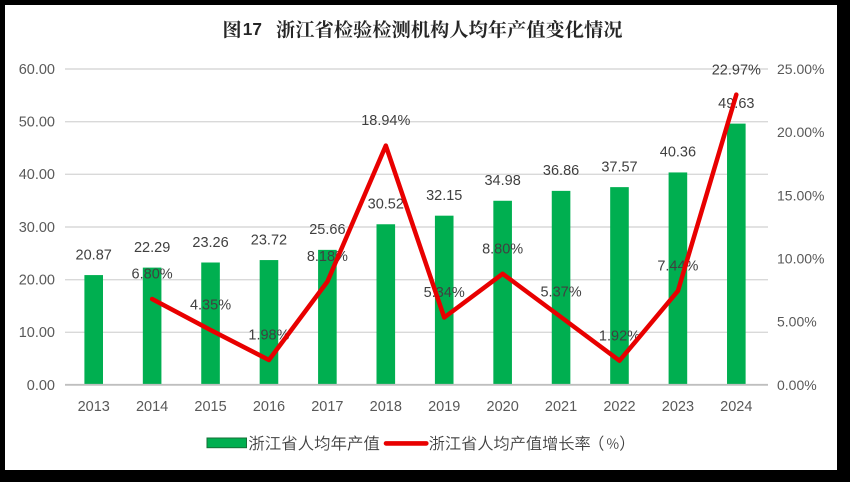  What do you see at coordinates (502, 181) in the screenshot?
I see `svg-text: 34.98` at bounding box center [502, 181].